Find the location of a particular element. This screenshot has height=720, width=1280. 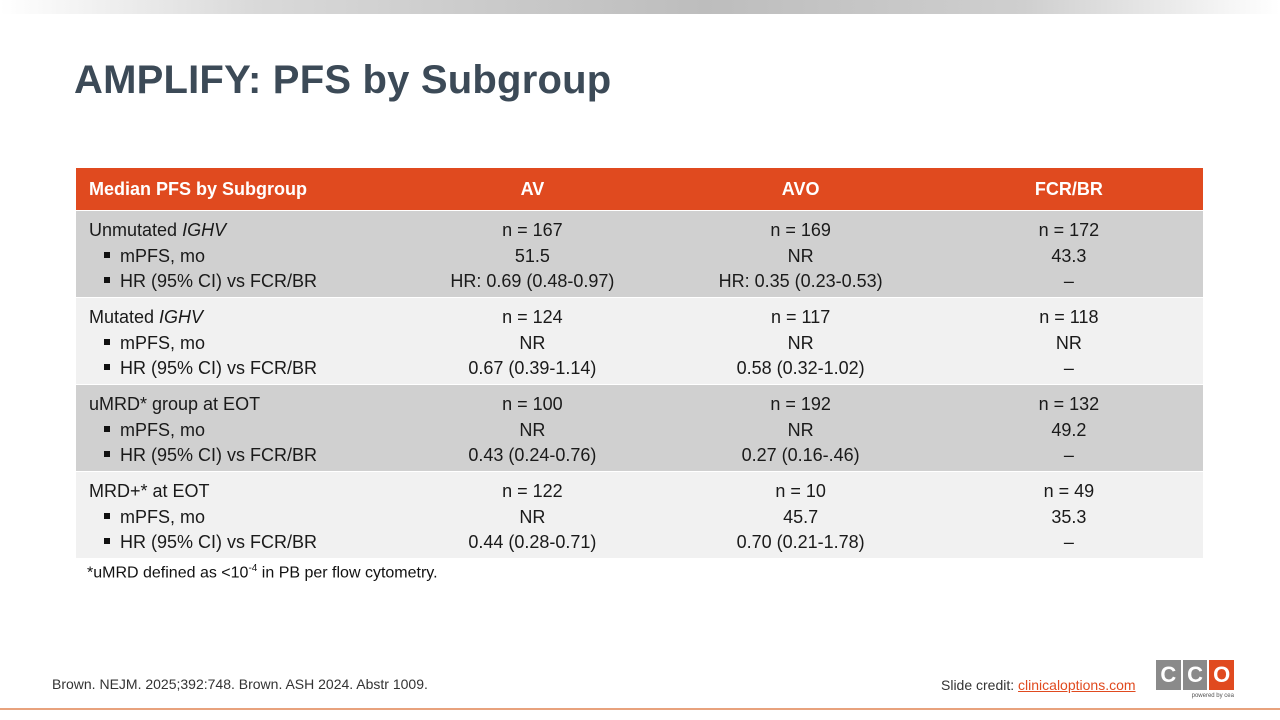

avo-cell: n = 10 45.7 0.70 (0.21-1.78) is located at coordinates (800, 514).